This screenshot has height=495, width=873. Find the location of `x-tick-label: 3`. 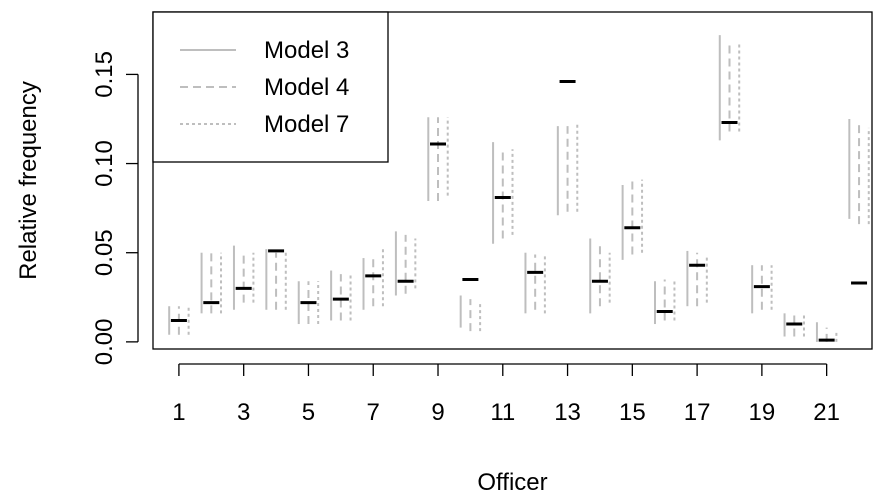

x-tick-label: 3 is located at coordinates (243, 412).